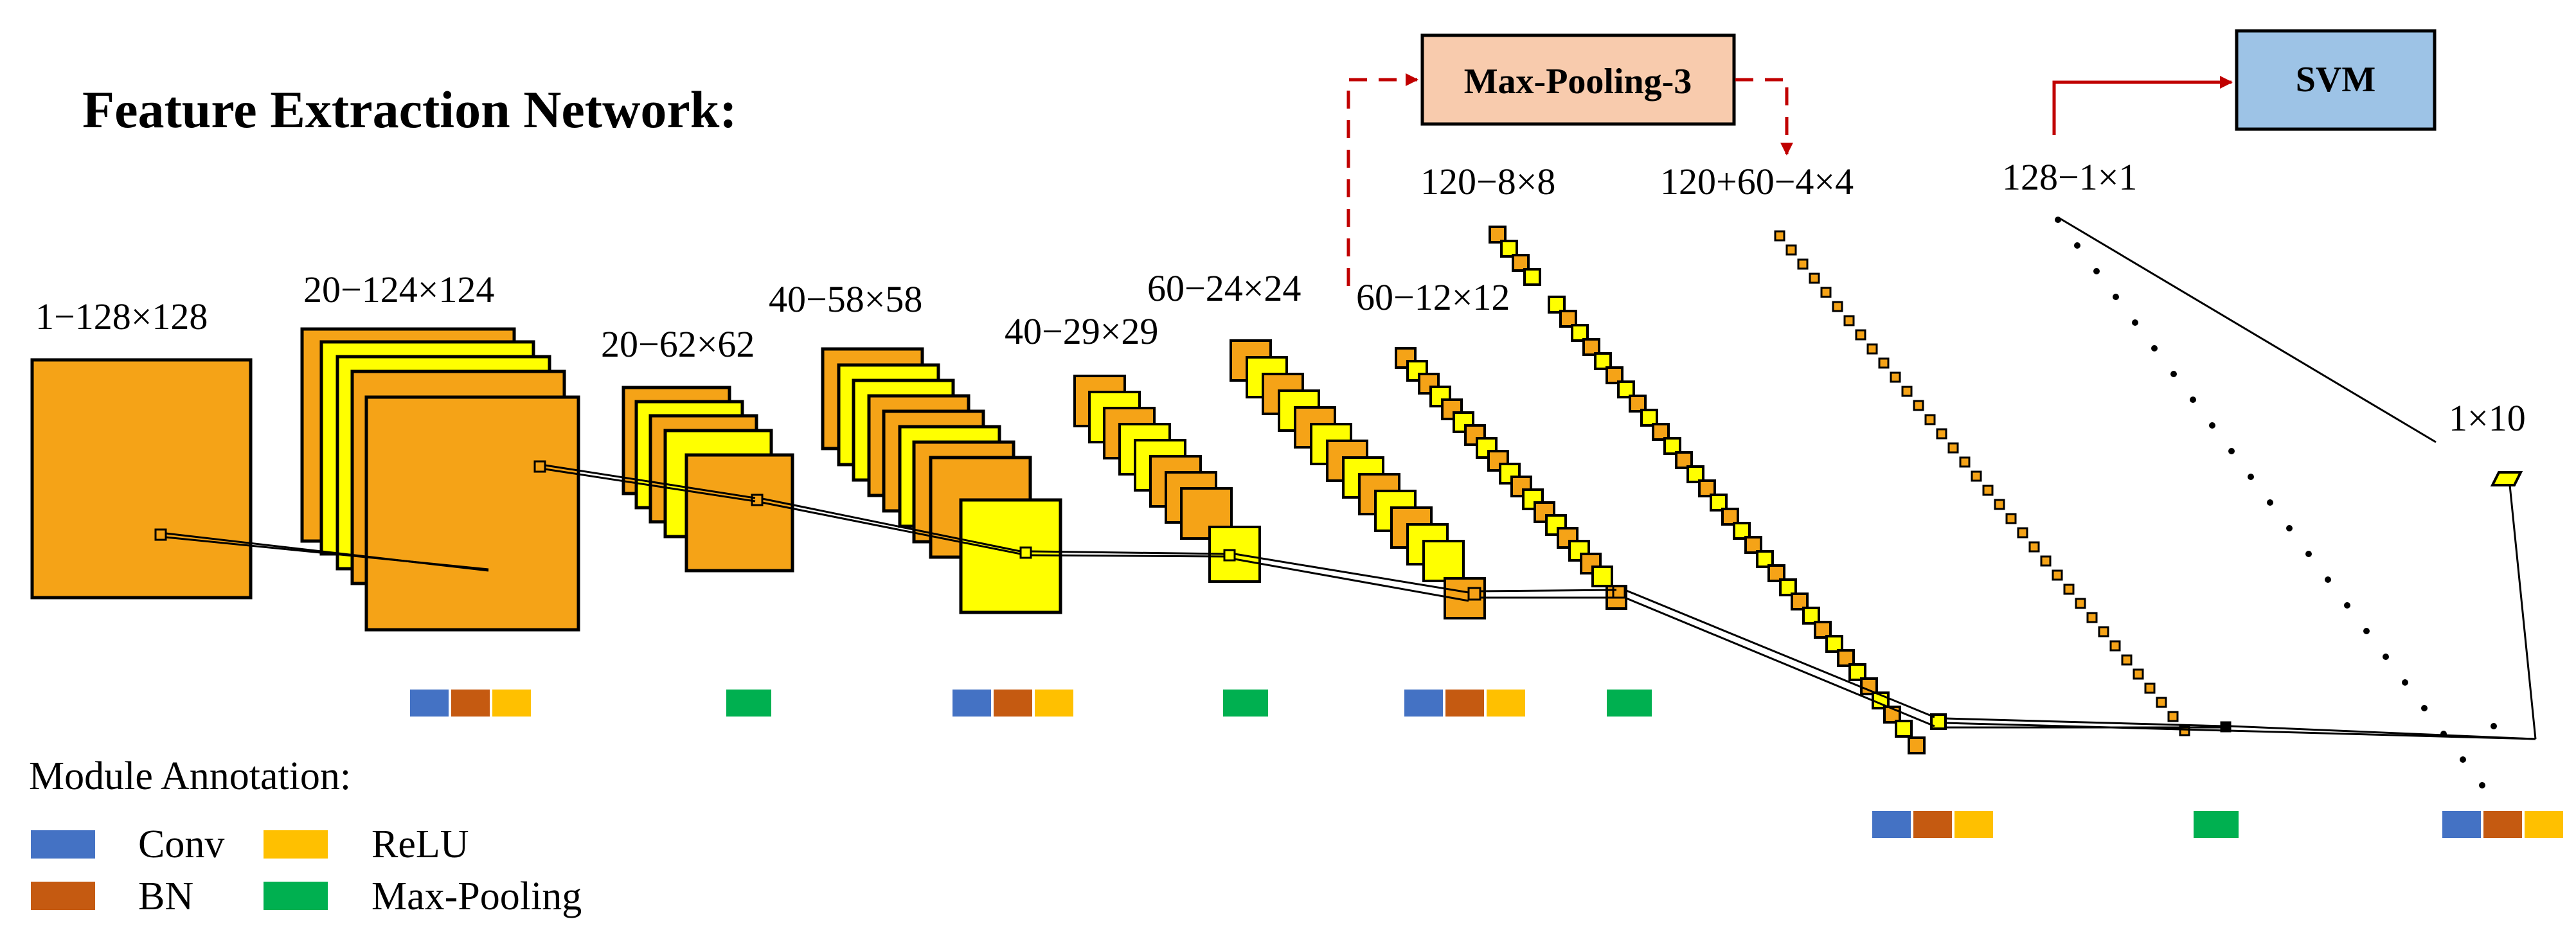 This screenshot has width=2576, height=935. Describe the element at coordinates (398, 289) in the screenshot. I see `label-conv1: 20−124×124` at that location.